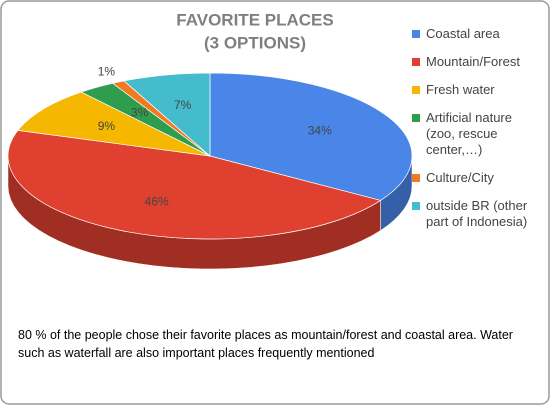 Image resolution: width=550 pixels, height=405 pixels. What do you see at coordinates (469, 133) in the screenshot?
I see `legend-label: Artificial nature (zoo, rescue center,…)` at bounding box center [469, 133].